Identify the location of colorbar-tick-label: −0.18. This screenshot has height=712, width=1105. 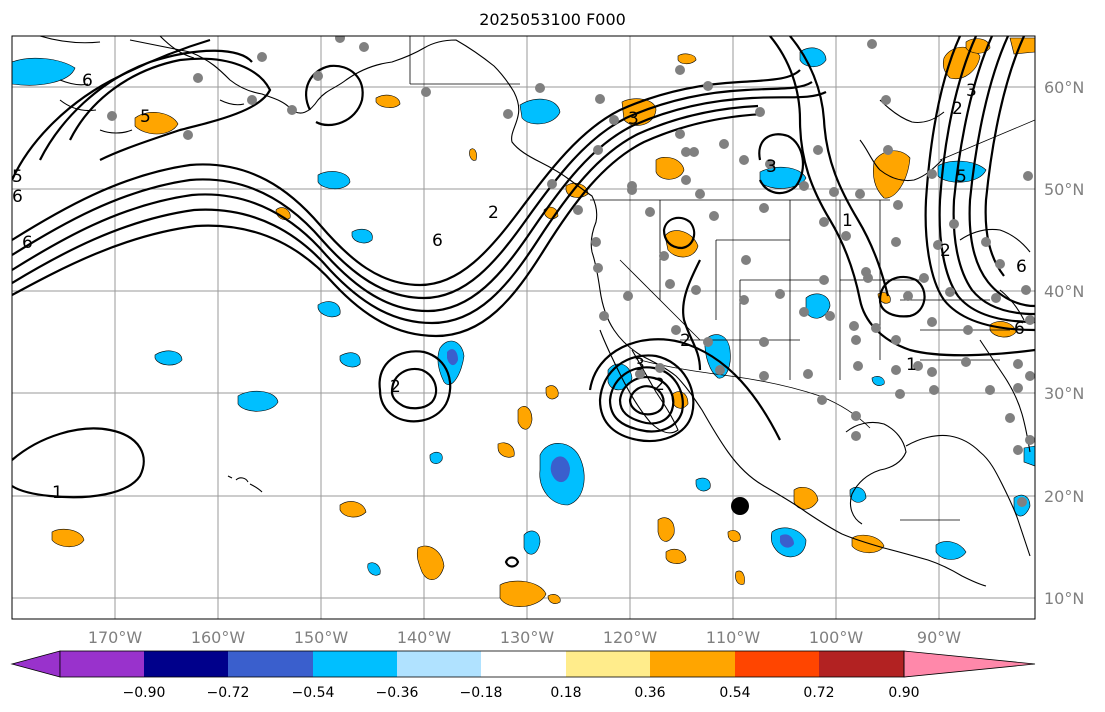
(481, 693).